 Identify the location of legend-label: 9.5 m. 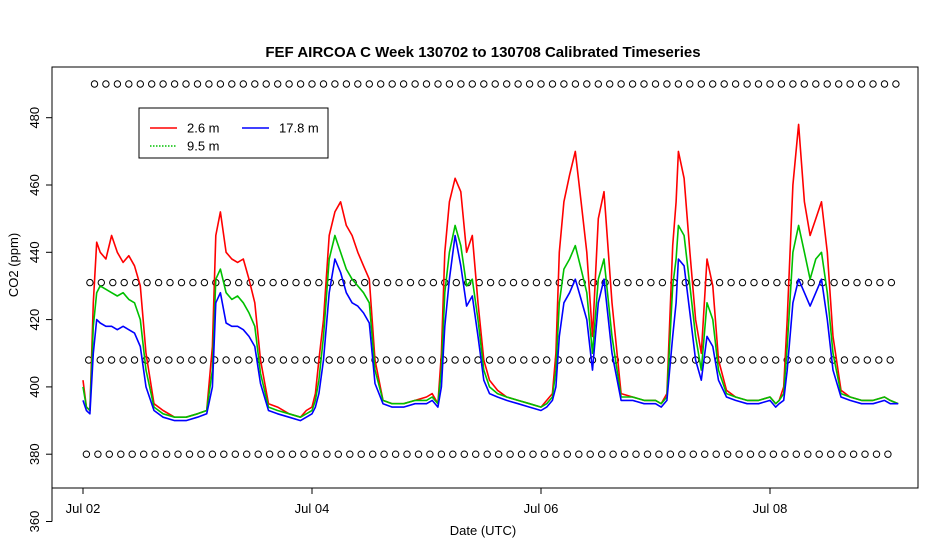
(203, 146).